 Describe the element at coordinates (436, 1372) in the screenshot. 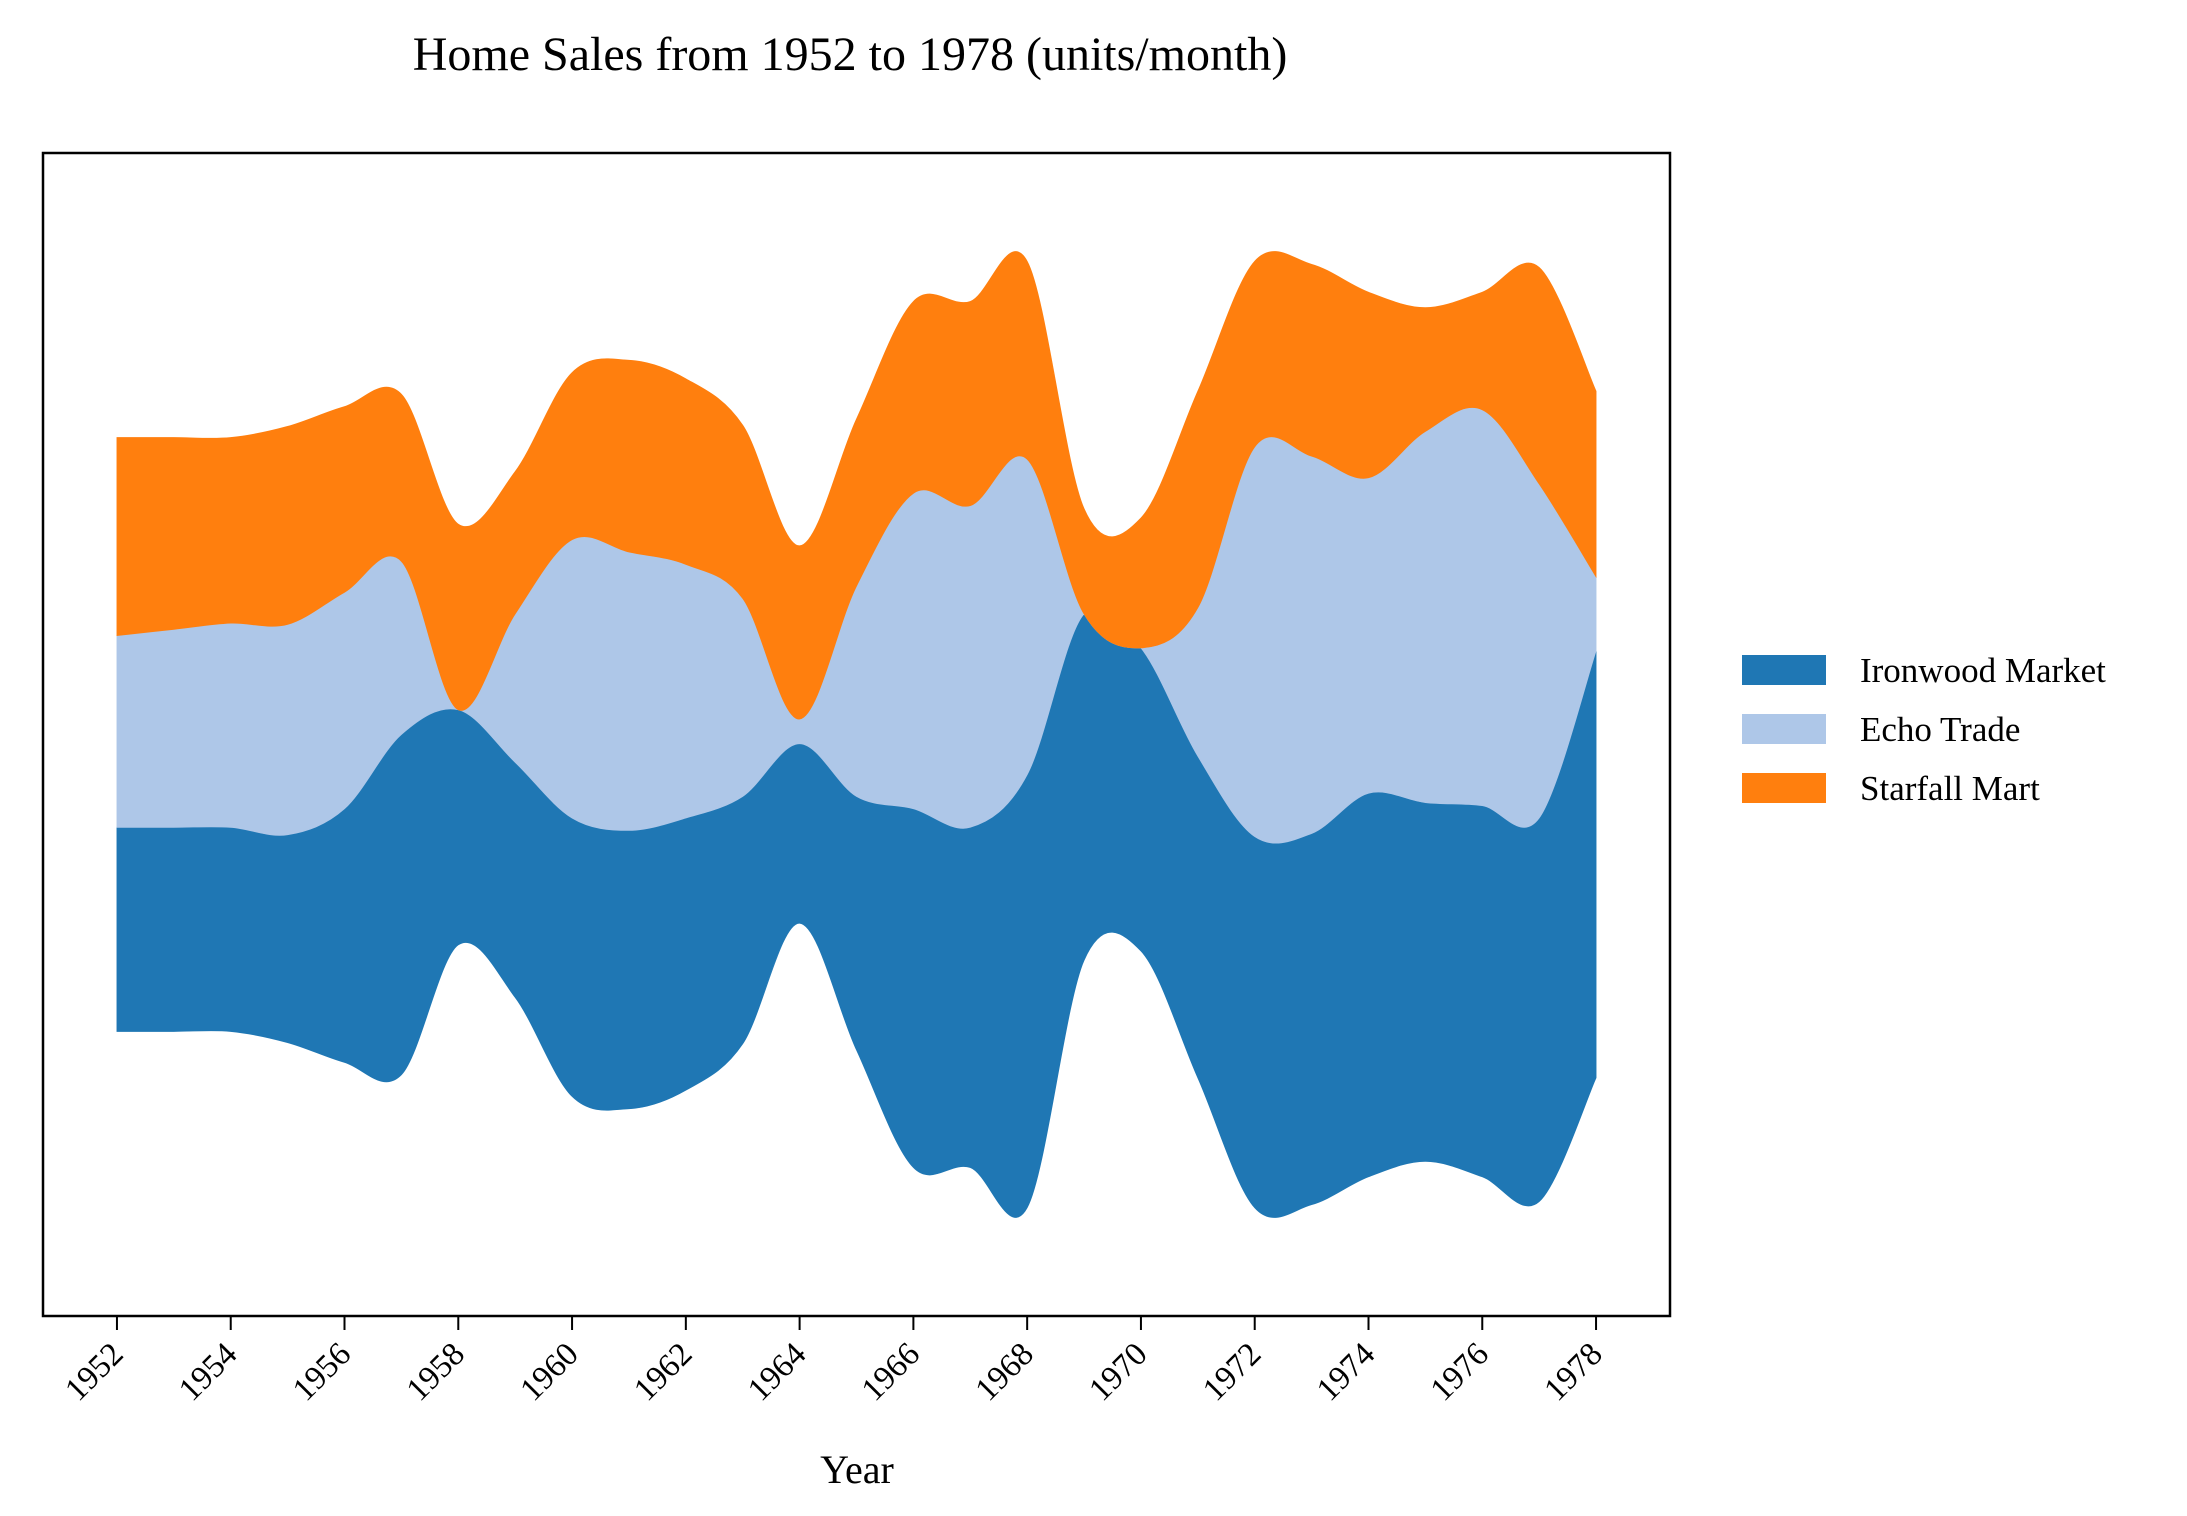

I see `x-tick-label: 1958` at that location.